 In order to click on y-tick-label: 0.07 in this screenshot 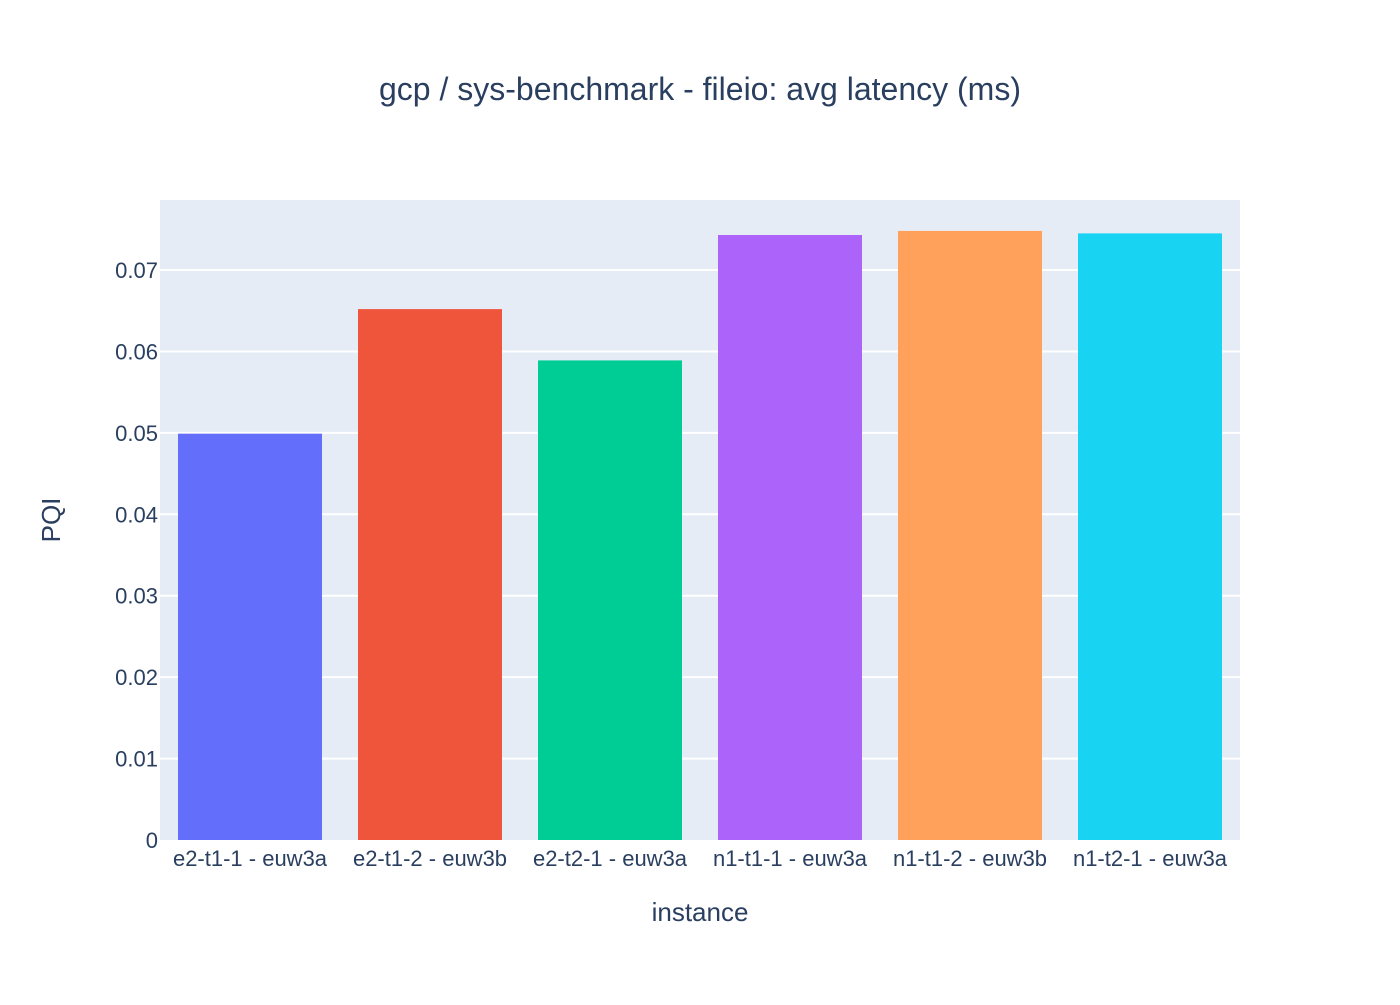, I will do `click(136, 270)`.